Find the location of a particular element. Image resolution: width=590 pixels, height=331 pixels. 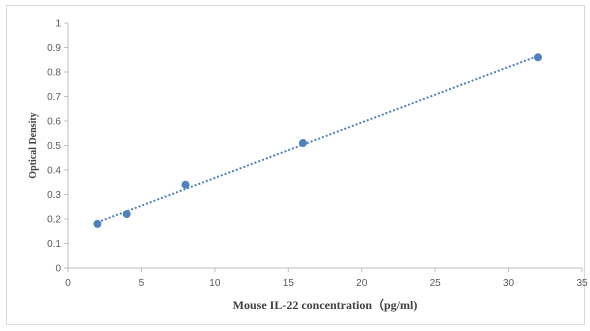

y-axis-title: Optical Density is located at coordinates (33, 145).